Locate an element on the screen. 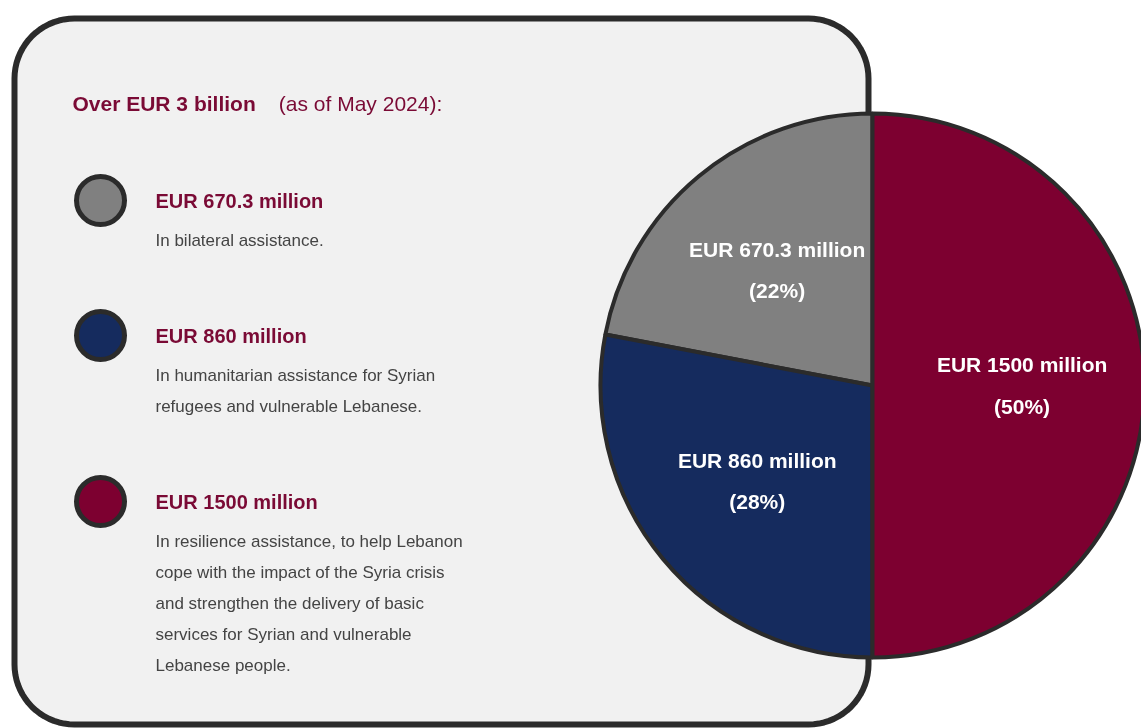 The image size is (1141, 728). text: In humanitarian assistance for Syrian refugees and vulnerable Lebanese. is located at coordinates (295, 391).